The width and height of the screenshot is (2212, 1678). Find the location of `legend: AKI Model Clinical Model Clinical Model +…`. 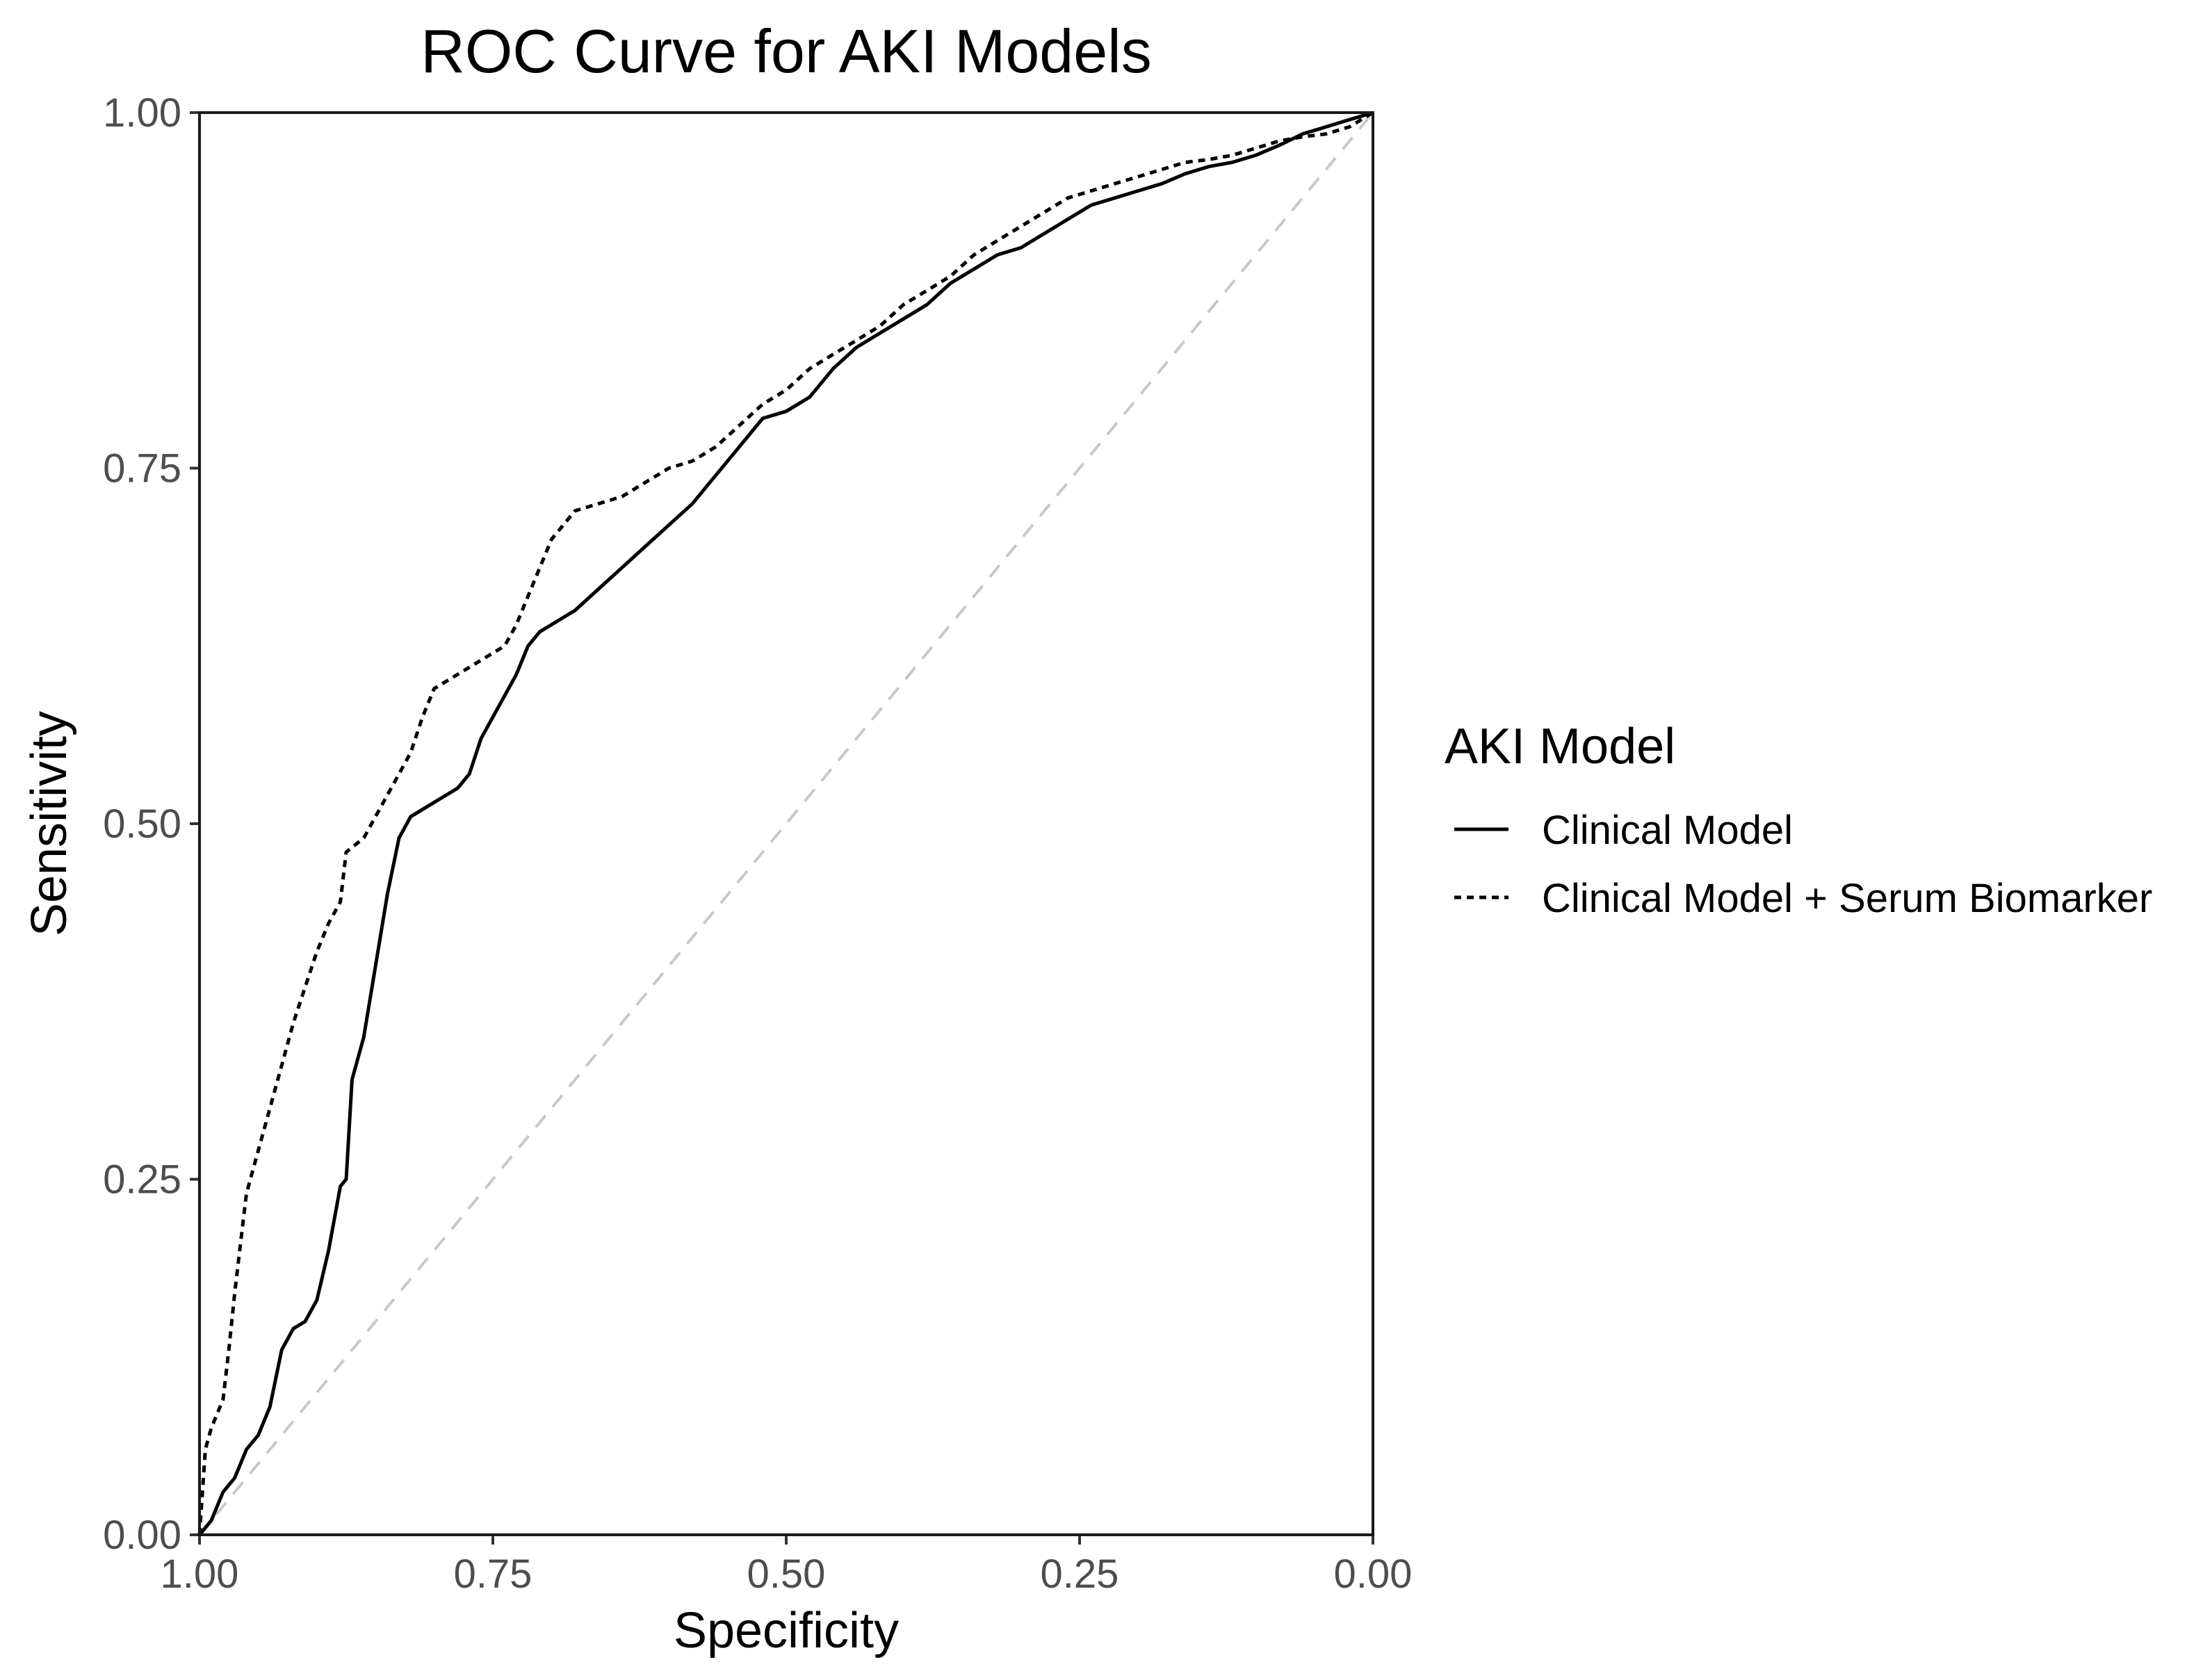

legend: AKI Model Clinical Model Clinical Model +… is located at coordinates (1798, 820).